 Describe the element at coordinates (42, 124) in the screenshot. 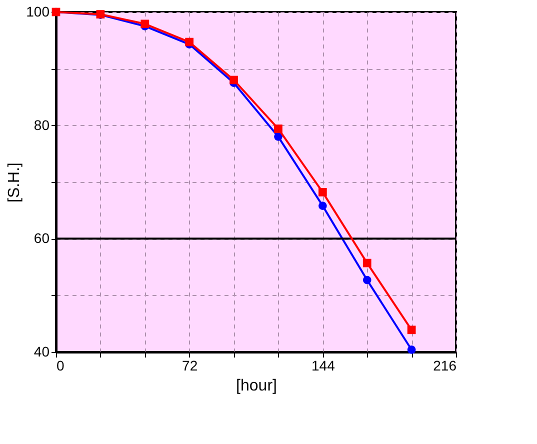

I see `y-tick-label: 80` at that location.